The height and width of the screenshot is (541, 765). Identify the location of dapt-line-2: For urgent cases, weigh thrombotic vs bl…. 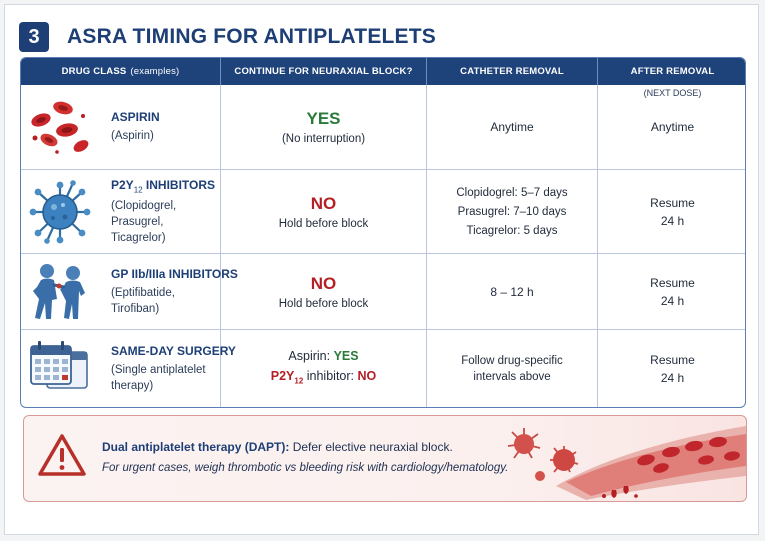
(305, 468).